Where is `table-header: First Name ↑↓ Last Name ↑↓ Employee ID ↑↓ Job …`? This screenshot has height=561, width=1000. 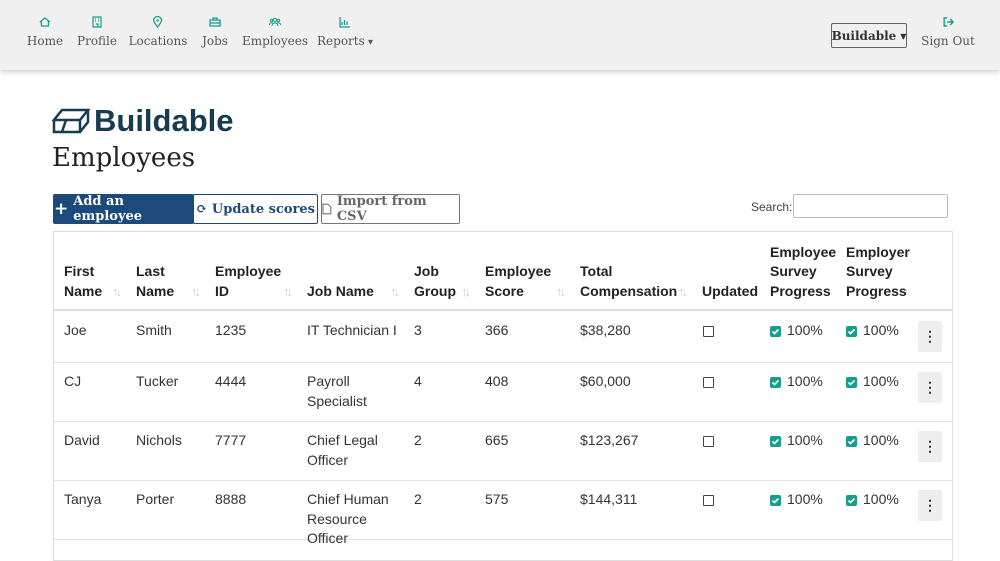
table-header: First Name ↑↓ Last Name ↑↓ Employee ID ↑↓ Job … is located at coordinates (503, 271).